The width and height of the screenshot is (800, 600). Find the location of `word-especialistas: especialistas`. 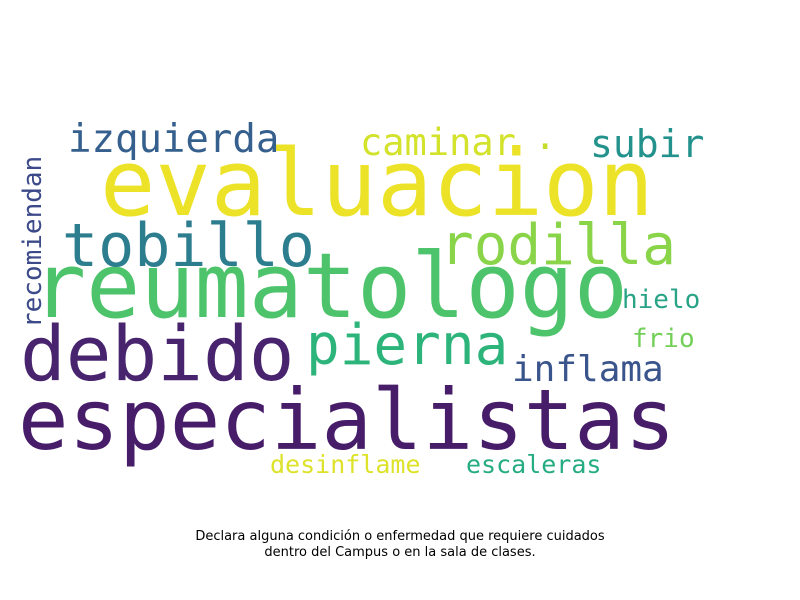

word-especialistas: especialistas is located at coordinates (347, 420).